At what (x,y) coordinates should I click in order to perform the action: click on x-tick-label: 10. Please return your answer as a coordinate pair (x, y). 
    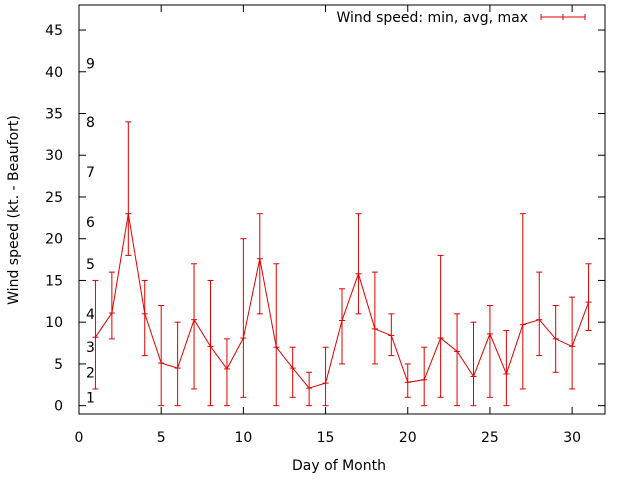
    Looking at the image, I should click on (243, 438).